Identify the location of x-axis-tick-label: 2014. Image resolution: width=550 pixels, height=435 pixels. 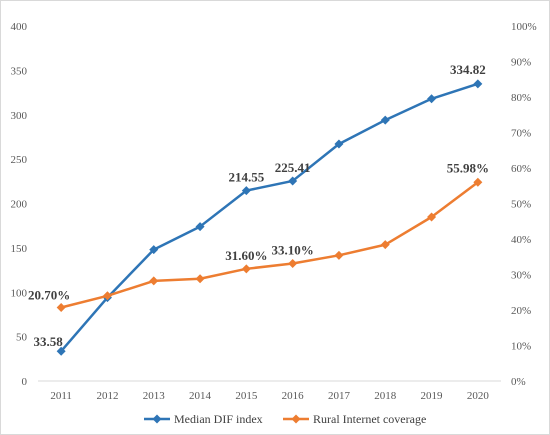
(200, 396).